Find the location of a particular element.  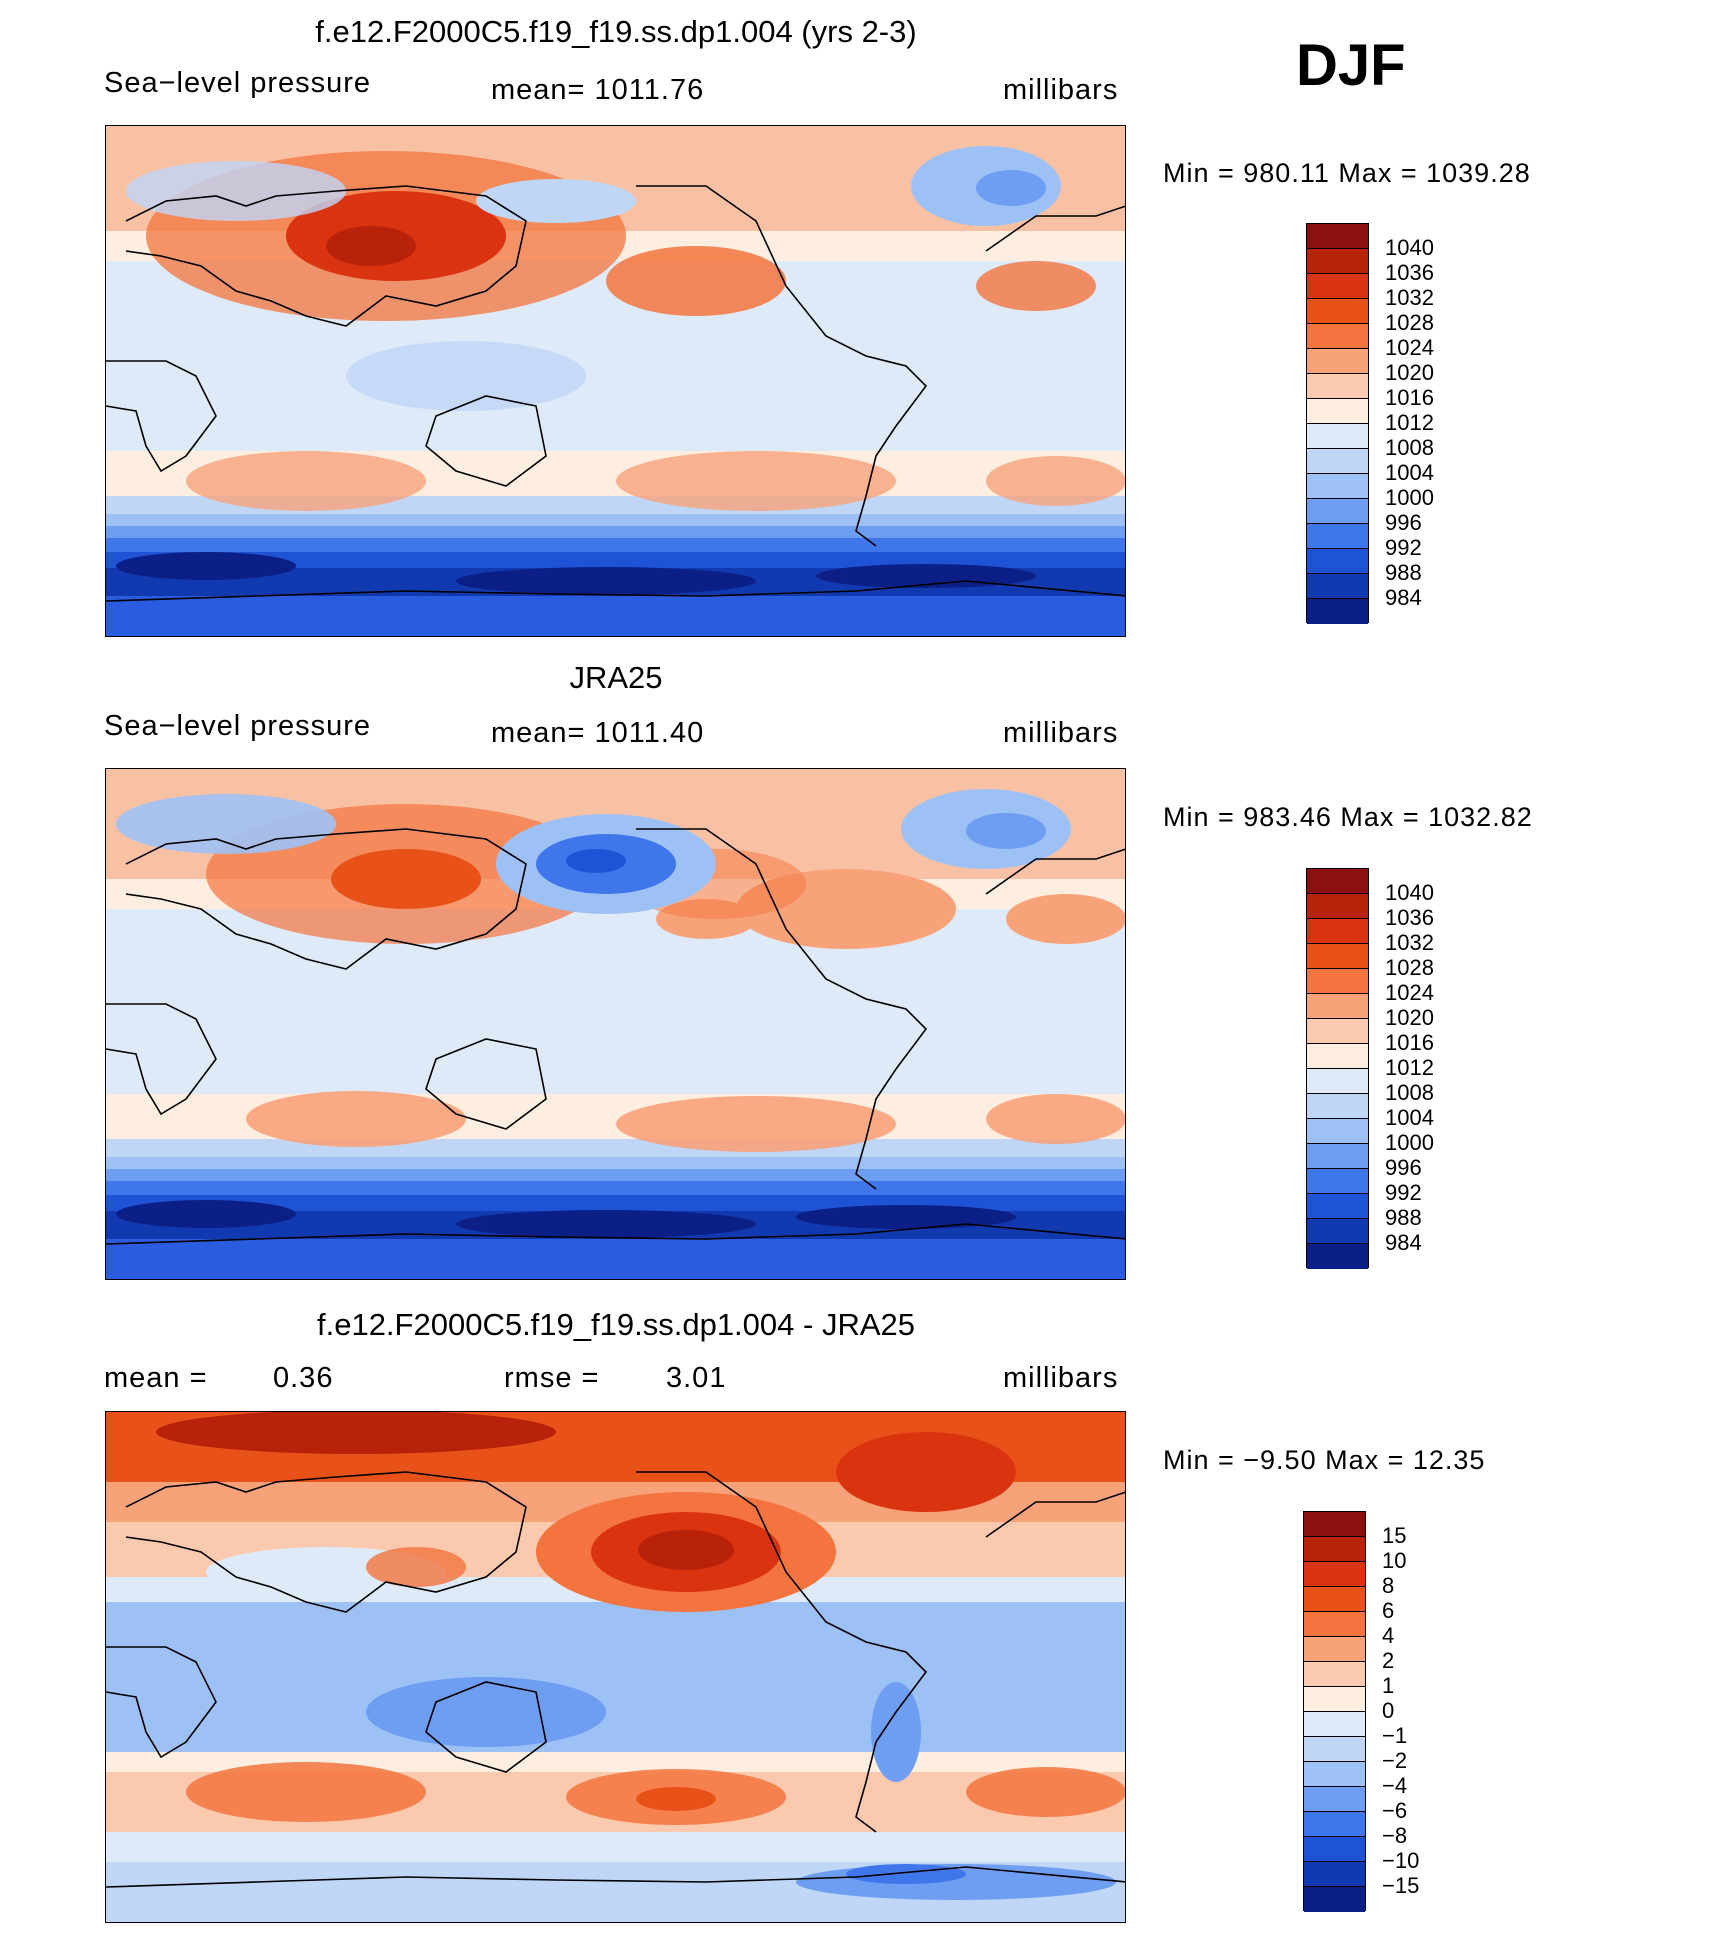

colorbar-level-label: 8 is located at coordinates (1388, 1585).